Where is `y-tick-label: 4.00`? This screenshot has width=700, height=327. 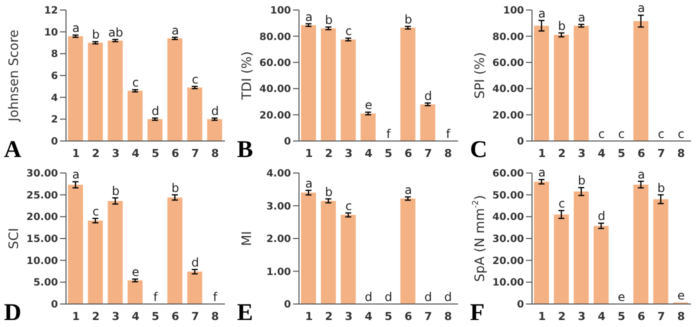
y-tick-label: 4.00 is located at coordinates (279, 174).